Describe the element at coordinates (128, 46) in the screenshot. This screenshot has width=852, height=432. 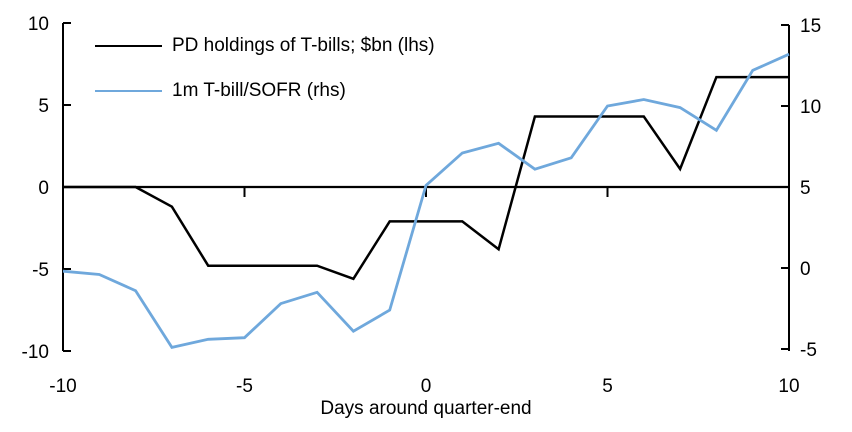
I see `legend-line-sample-pd-holdings` at that location.